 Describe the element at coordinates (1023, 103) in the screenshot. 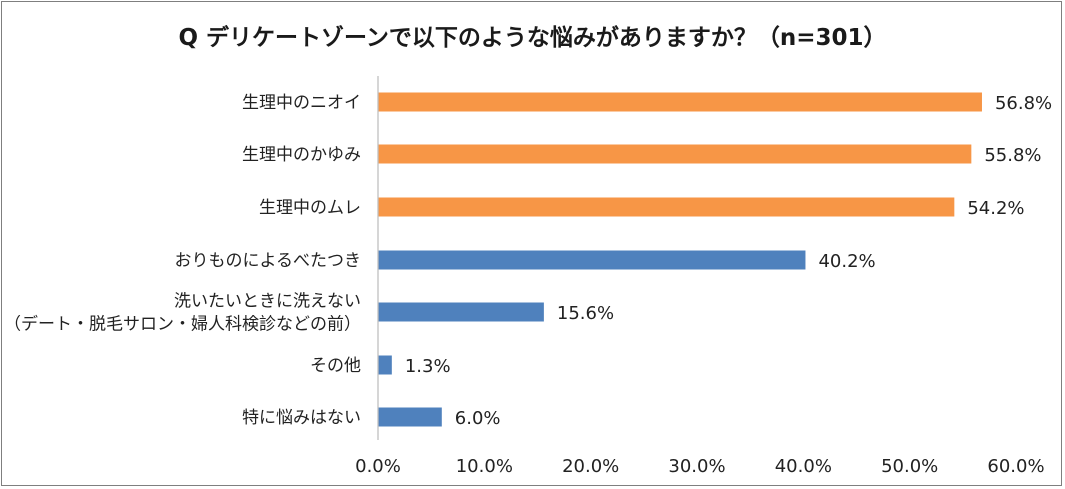

I see `value-label-0: 56.8%` at that location.